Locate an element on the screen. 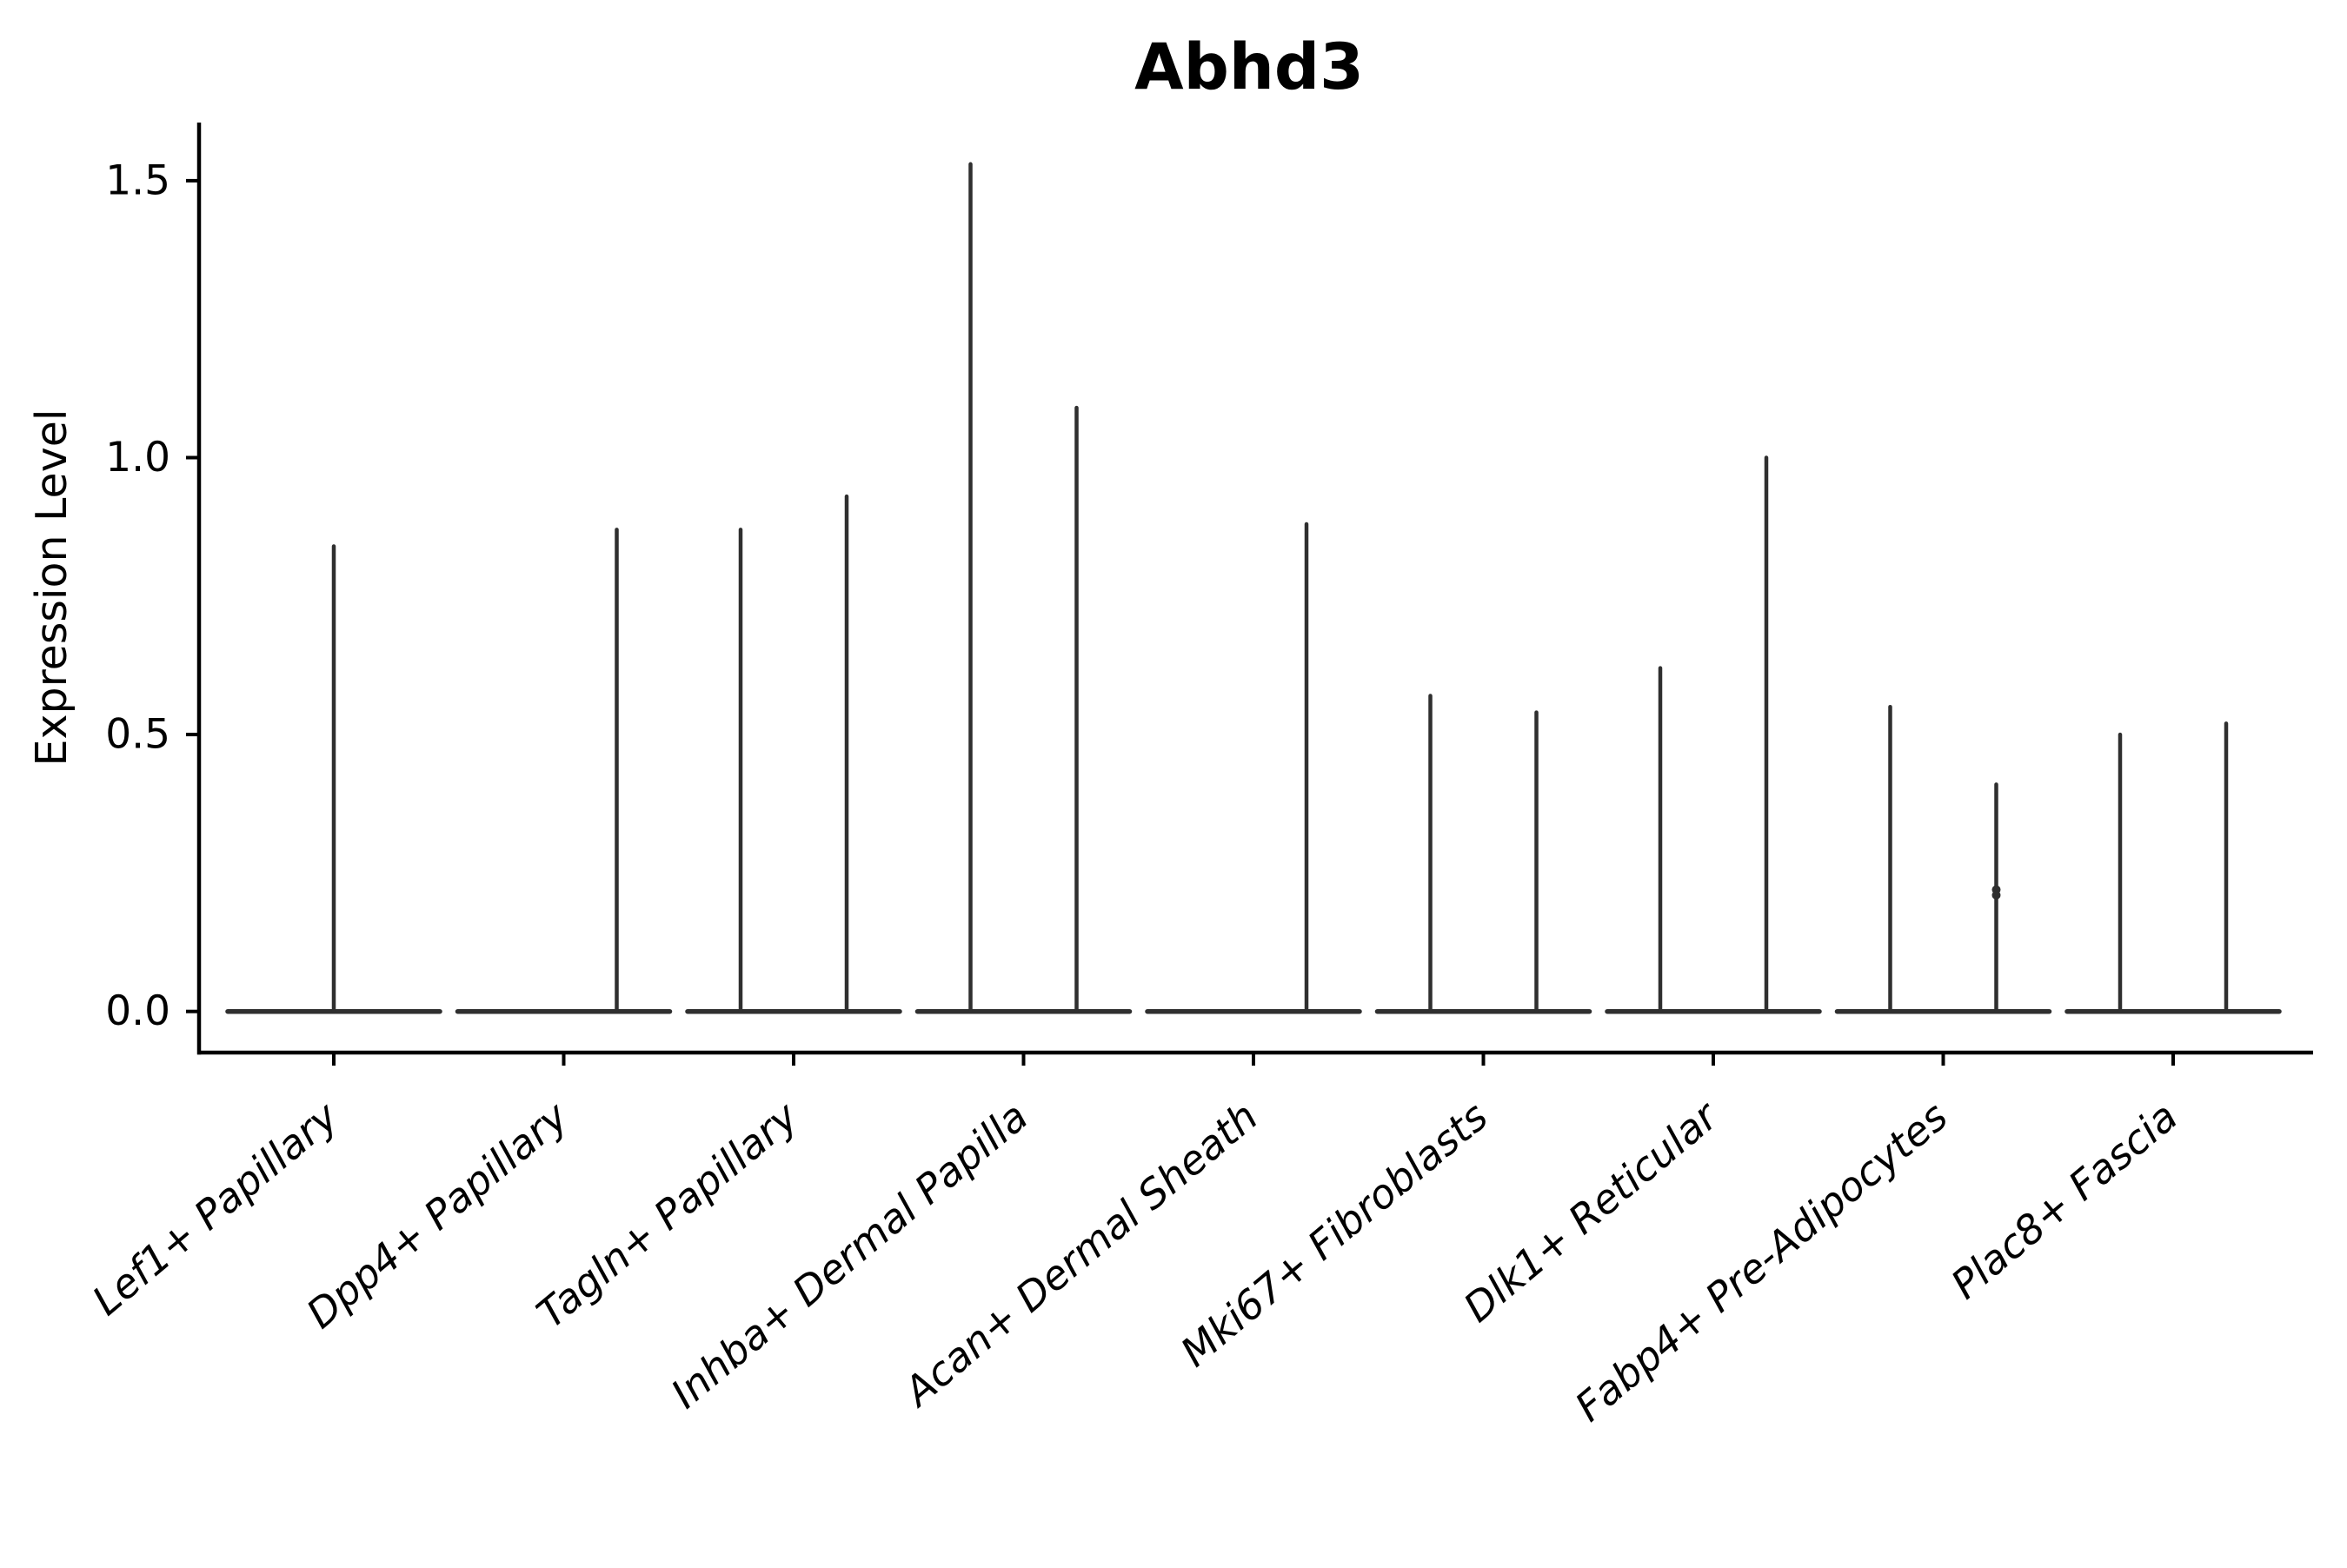 The height and width of the screenshot is (1568, 2347). chart-title: Abhd3 is located at coordinates (1249, 67).